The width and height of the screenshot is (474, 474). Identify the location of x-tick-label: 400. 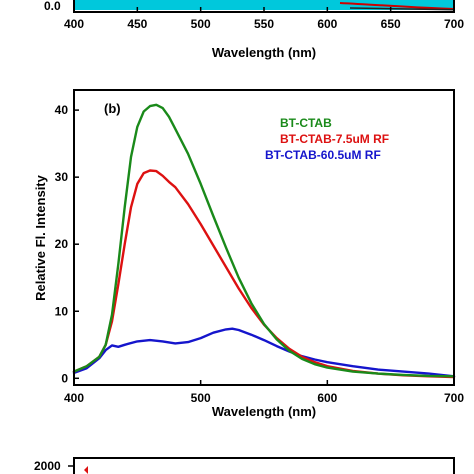
(74, 398).